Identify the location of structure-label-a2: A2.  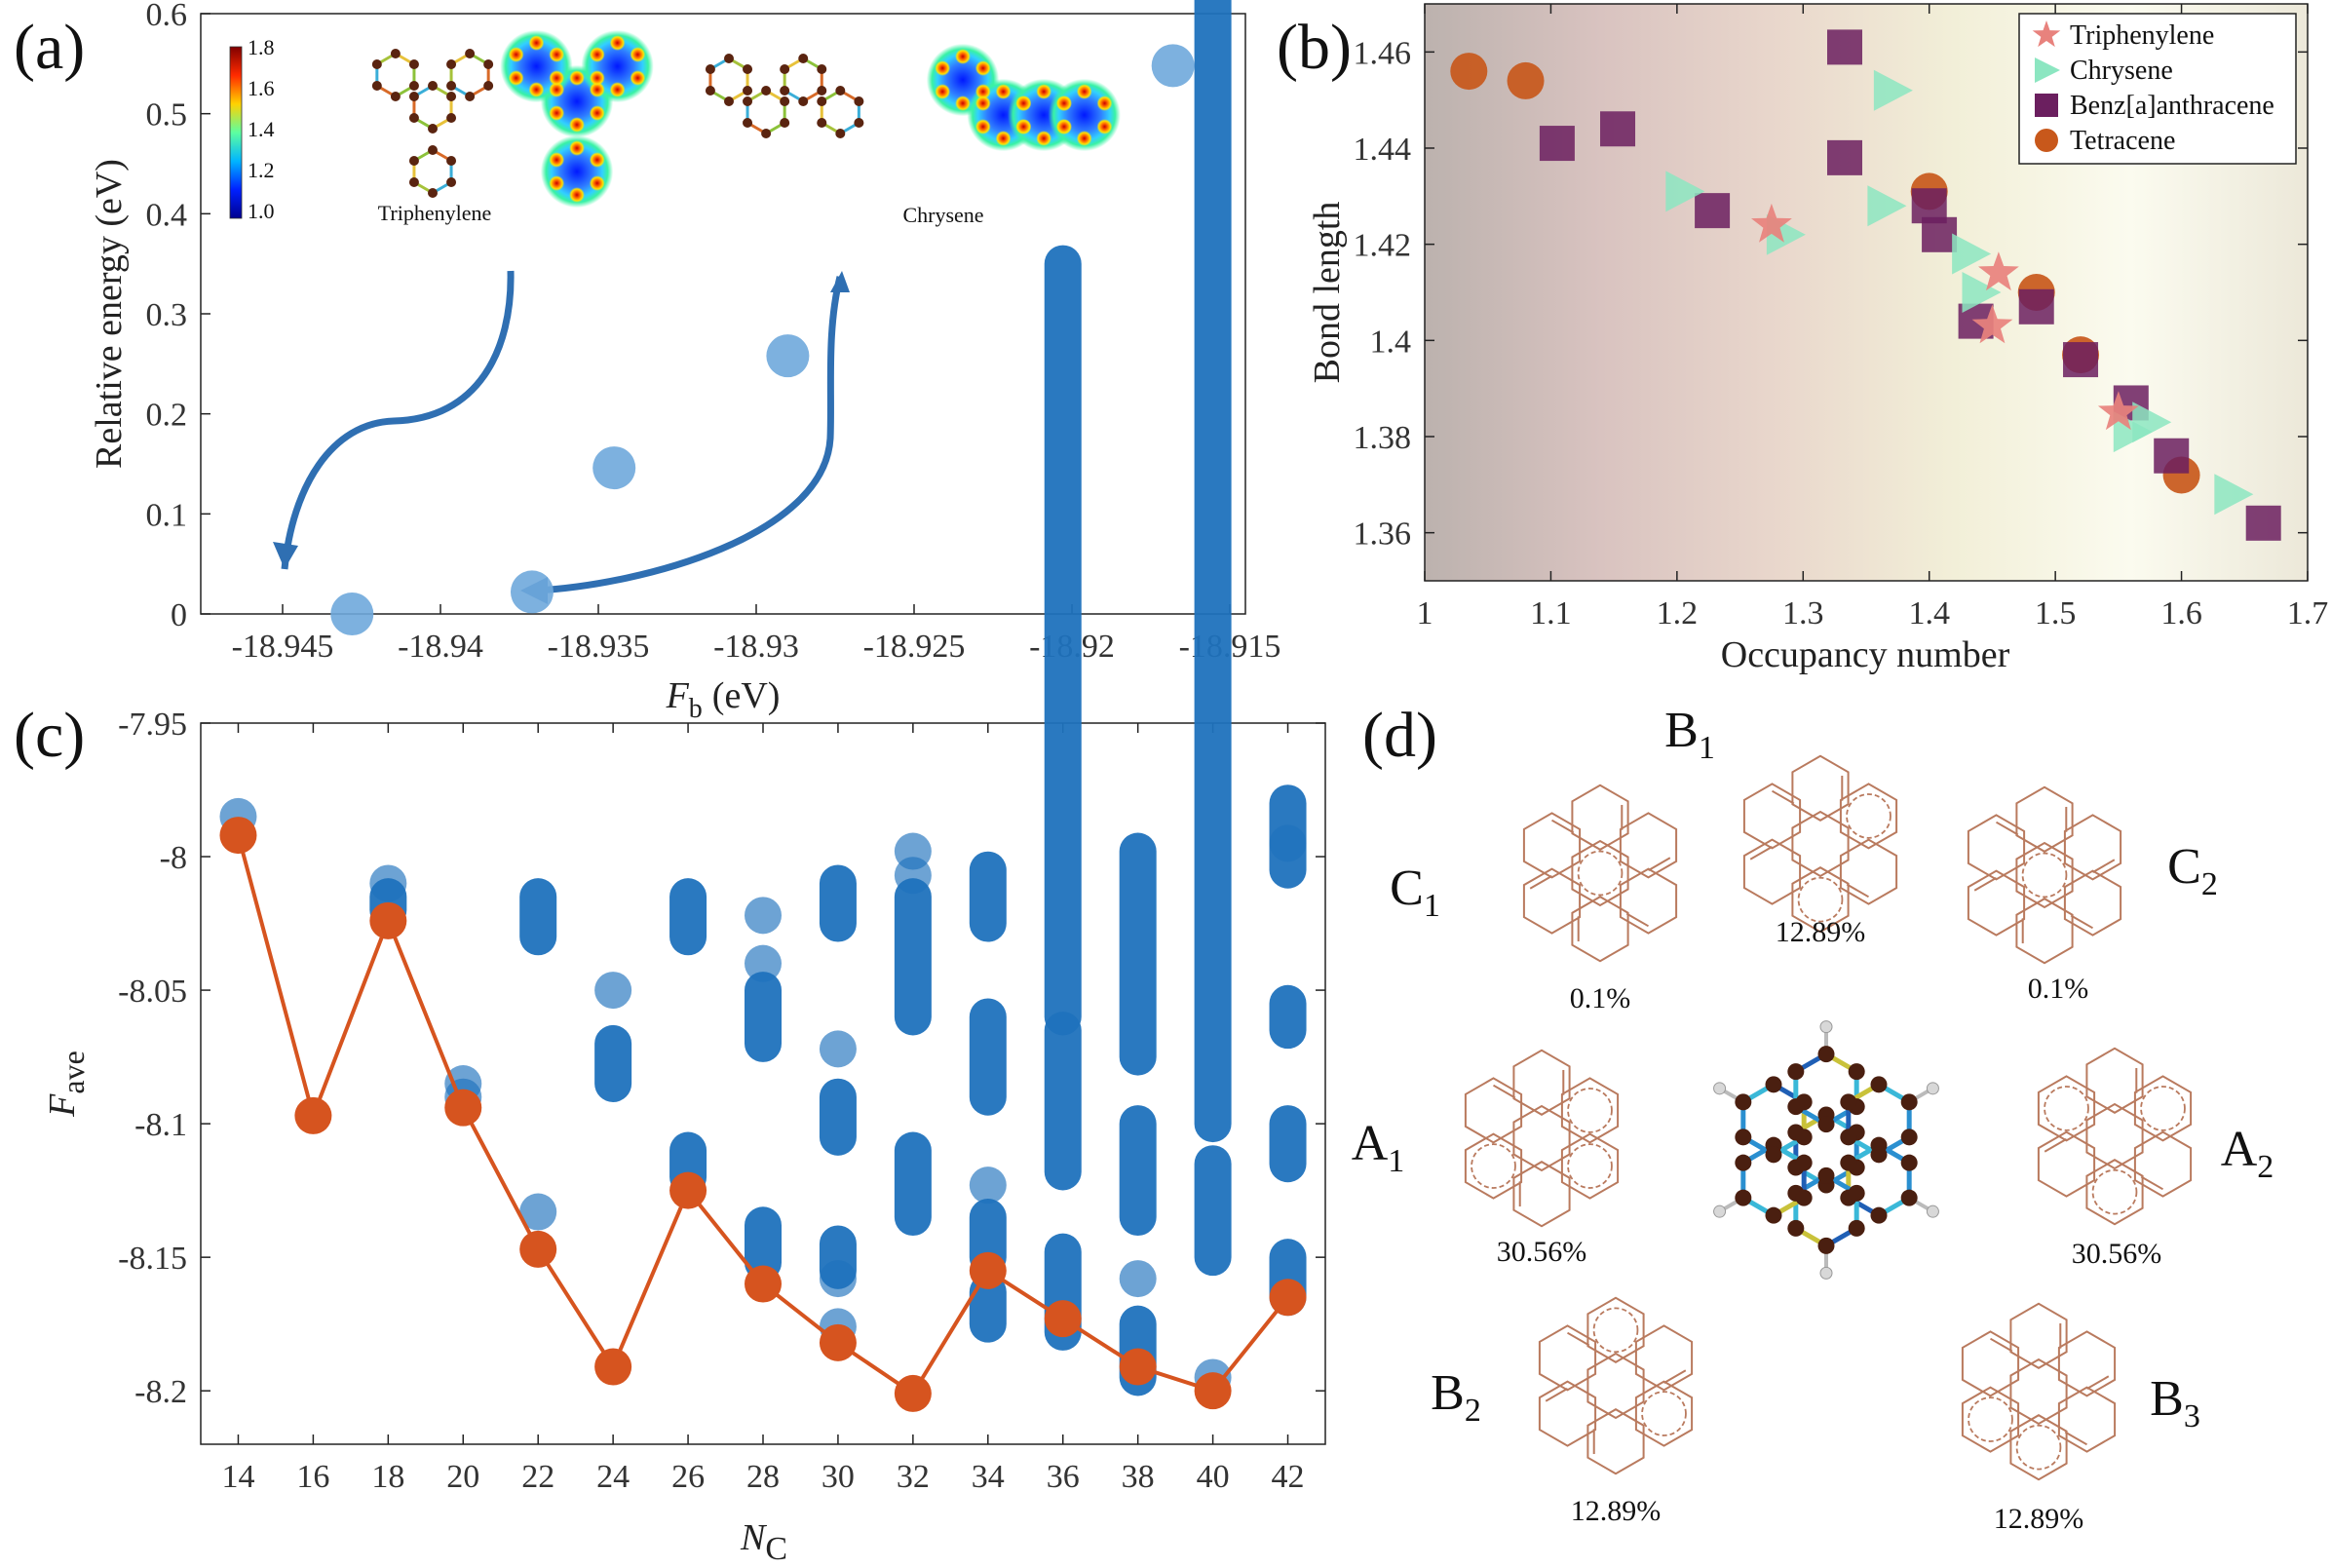
(2247, 1153).